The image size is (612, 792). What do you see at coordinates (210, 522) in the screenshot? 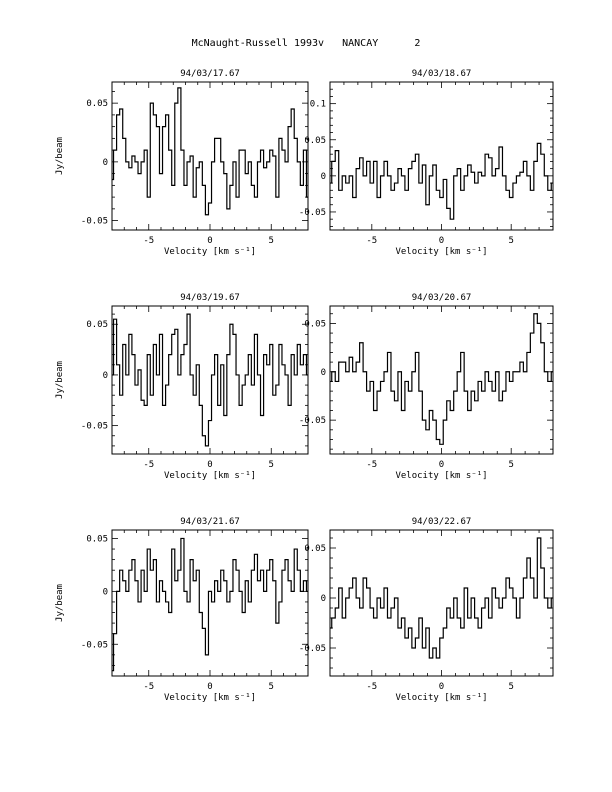
I see `panel-title: 94/03/21.67` at bounding box center [210, 522].